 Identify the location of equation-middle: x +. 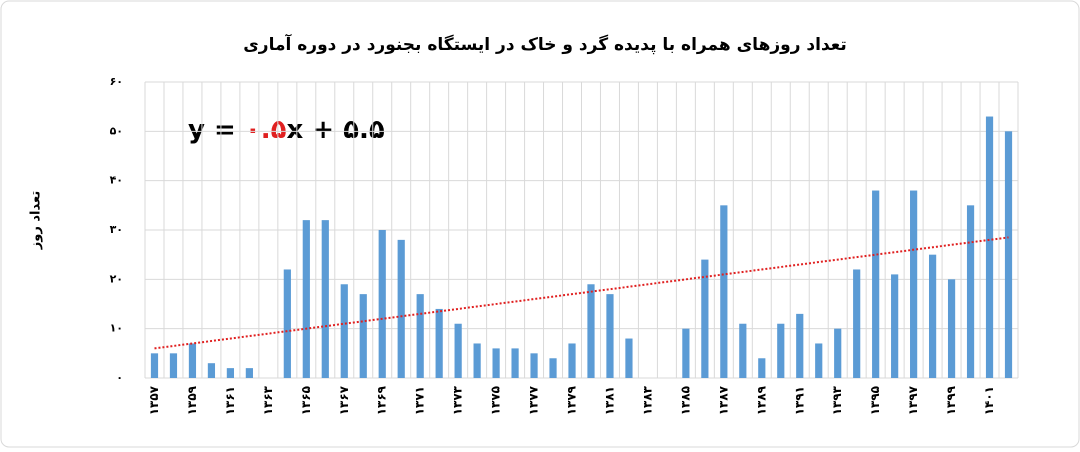
(314, 130).